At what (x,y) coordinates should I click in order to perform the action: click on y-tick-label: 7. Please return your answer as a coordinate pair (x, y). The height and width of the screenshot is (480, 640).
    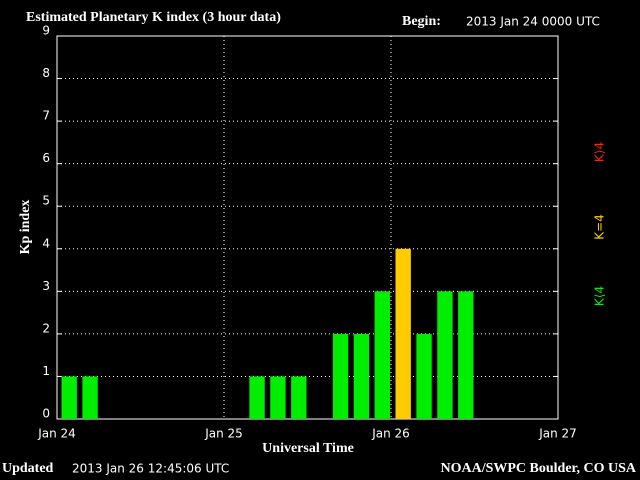
    Looking at the image, I should click on (46, 116).